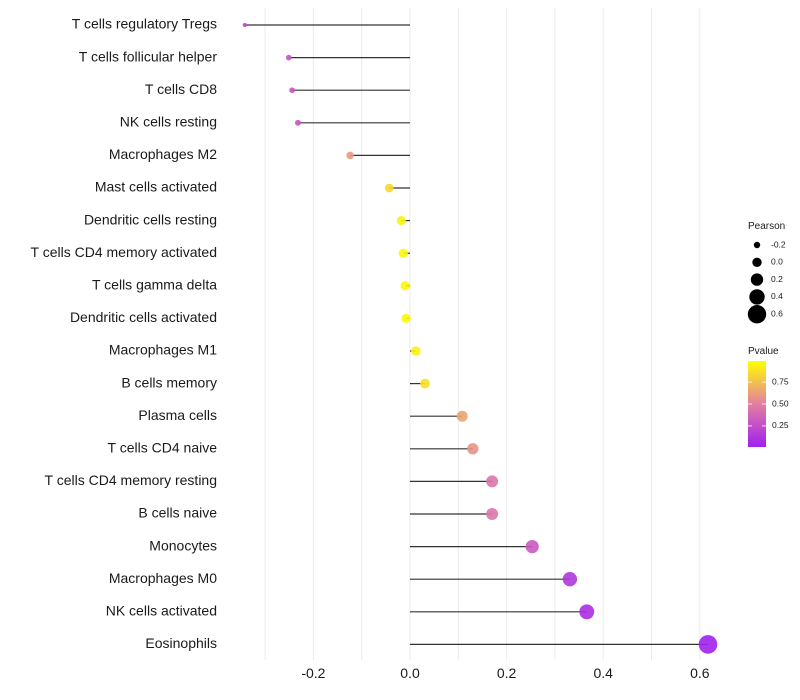  I want to click on category-label: Monocytes, so click(183, 545).